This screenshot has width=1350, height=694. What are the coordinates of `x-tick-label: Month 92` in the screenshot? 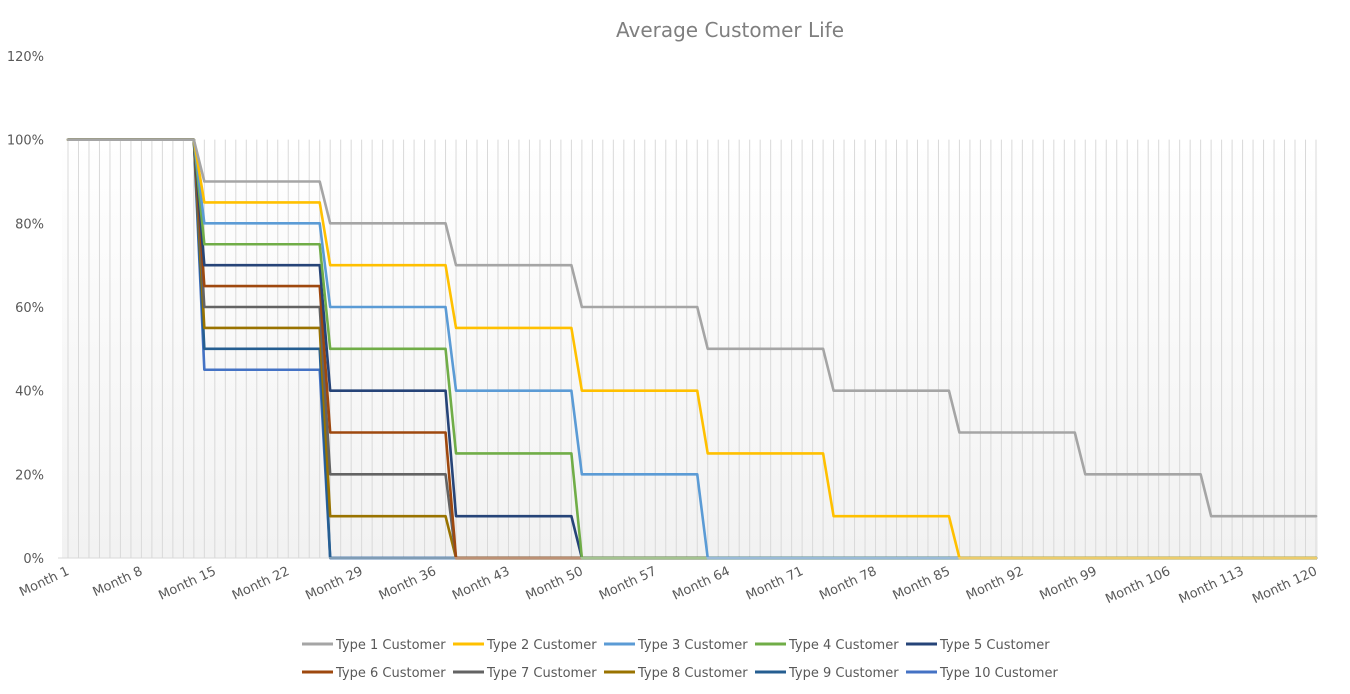 It's located at (995, 584).